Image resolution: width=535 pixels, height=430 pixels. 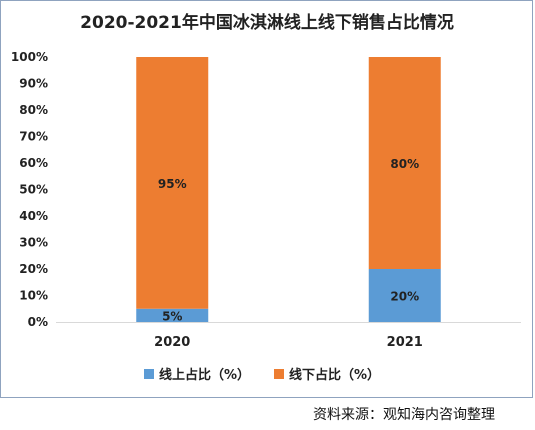 I want to click on chart-title: 2020-2021年中国冰淇淋线上线下销售占比情况, so click(x=267, y=22).